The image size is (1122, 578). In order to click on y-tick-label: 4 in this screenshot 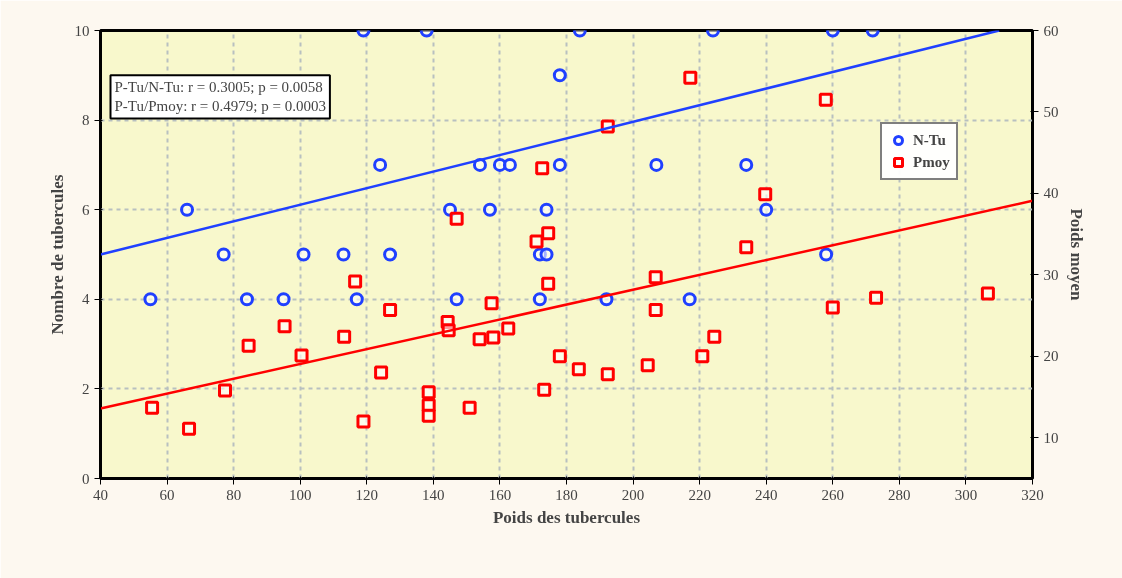, I will do `click(86, 299)`.